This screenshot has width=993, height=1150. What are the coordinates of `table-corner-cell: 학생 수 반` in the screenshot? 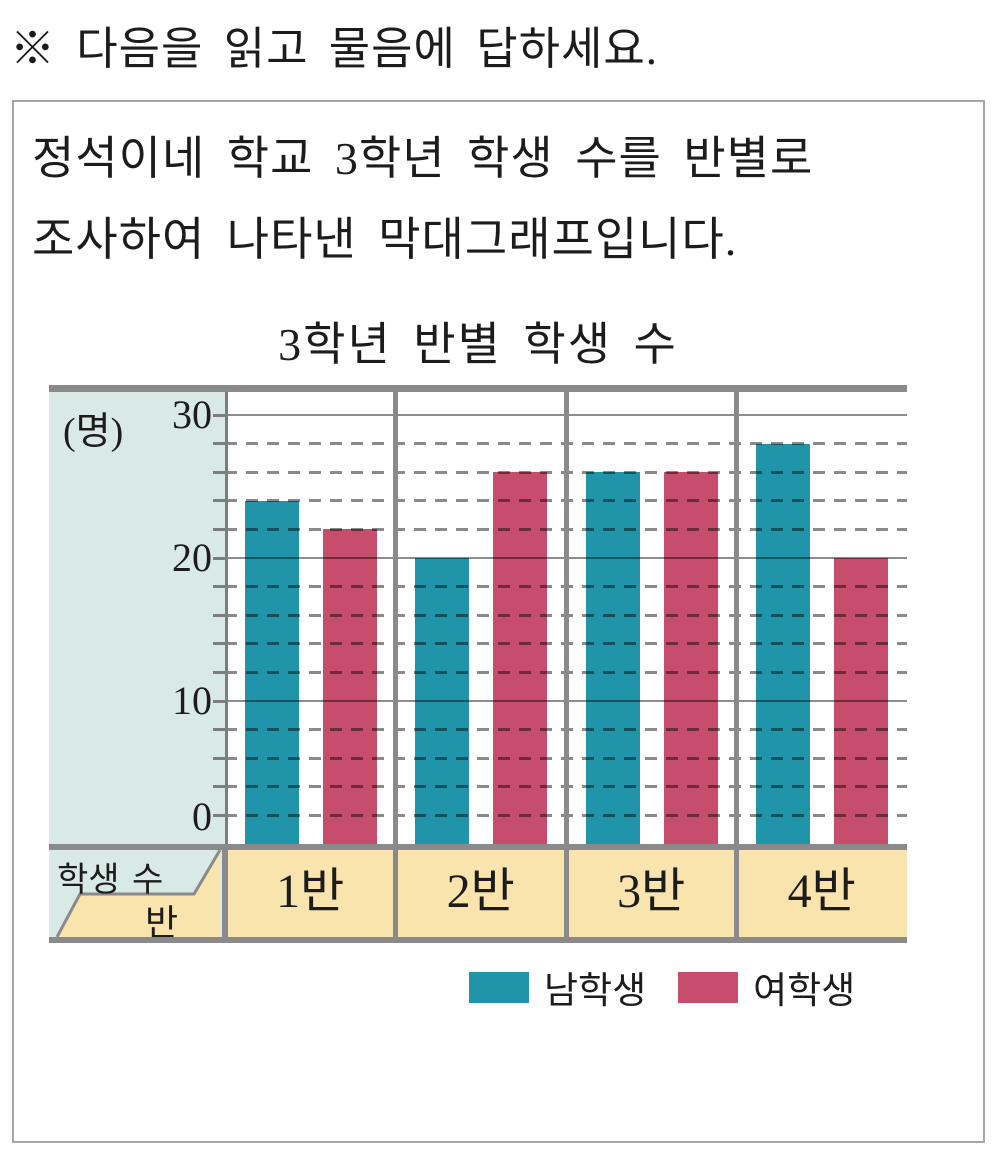 It's located at (137, 893).